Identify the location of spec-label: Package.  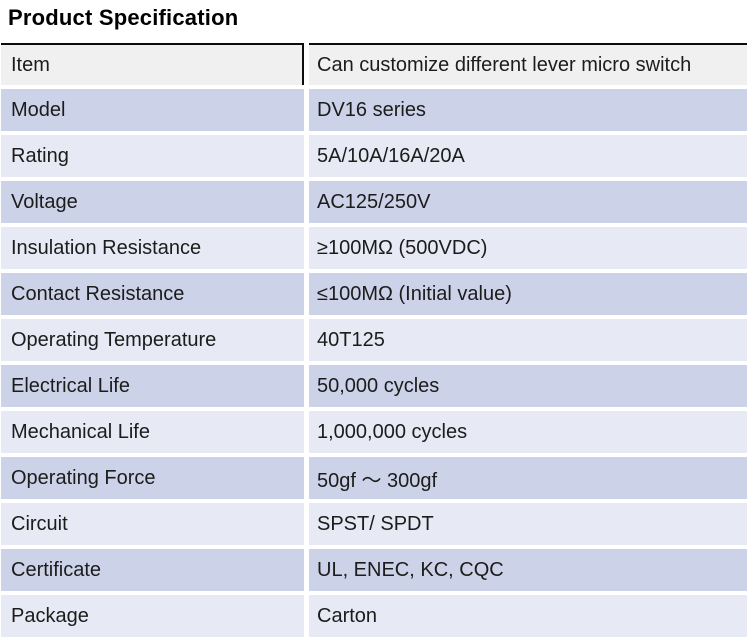
(152, 616).